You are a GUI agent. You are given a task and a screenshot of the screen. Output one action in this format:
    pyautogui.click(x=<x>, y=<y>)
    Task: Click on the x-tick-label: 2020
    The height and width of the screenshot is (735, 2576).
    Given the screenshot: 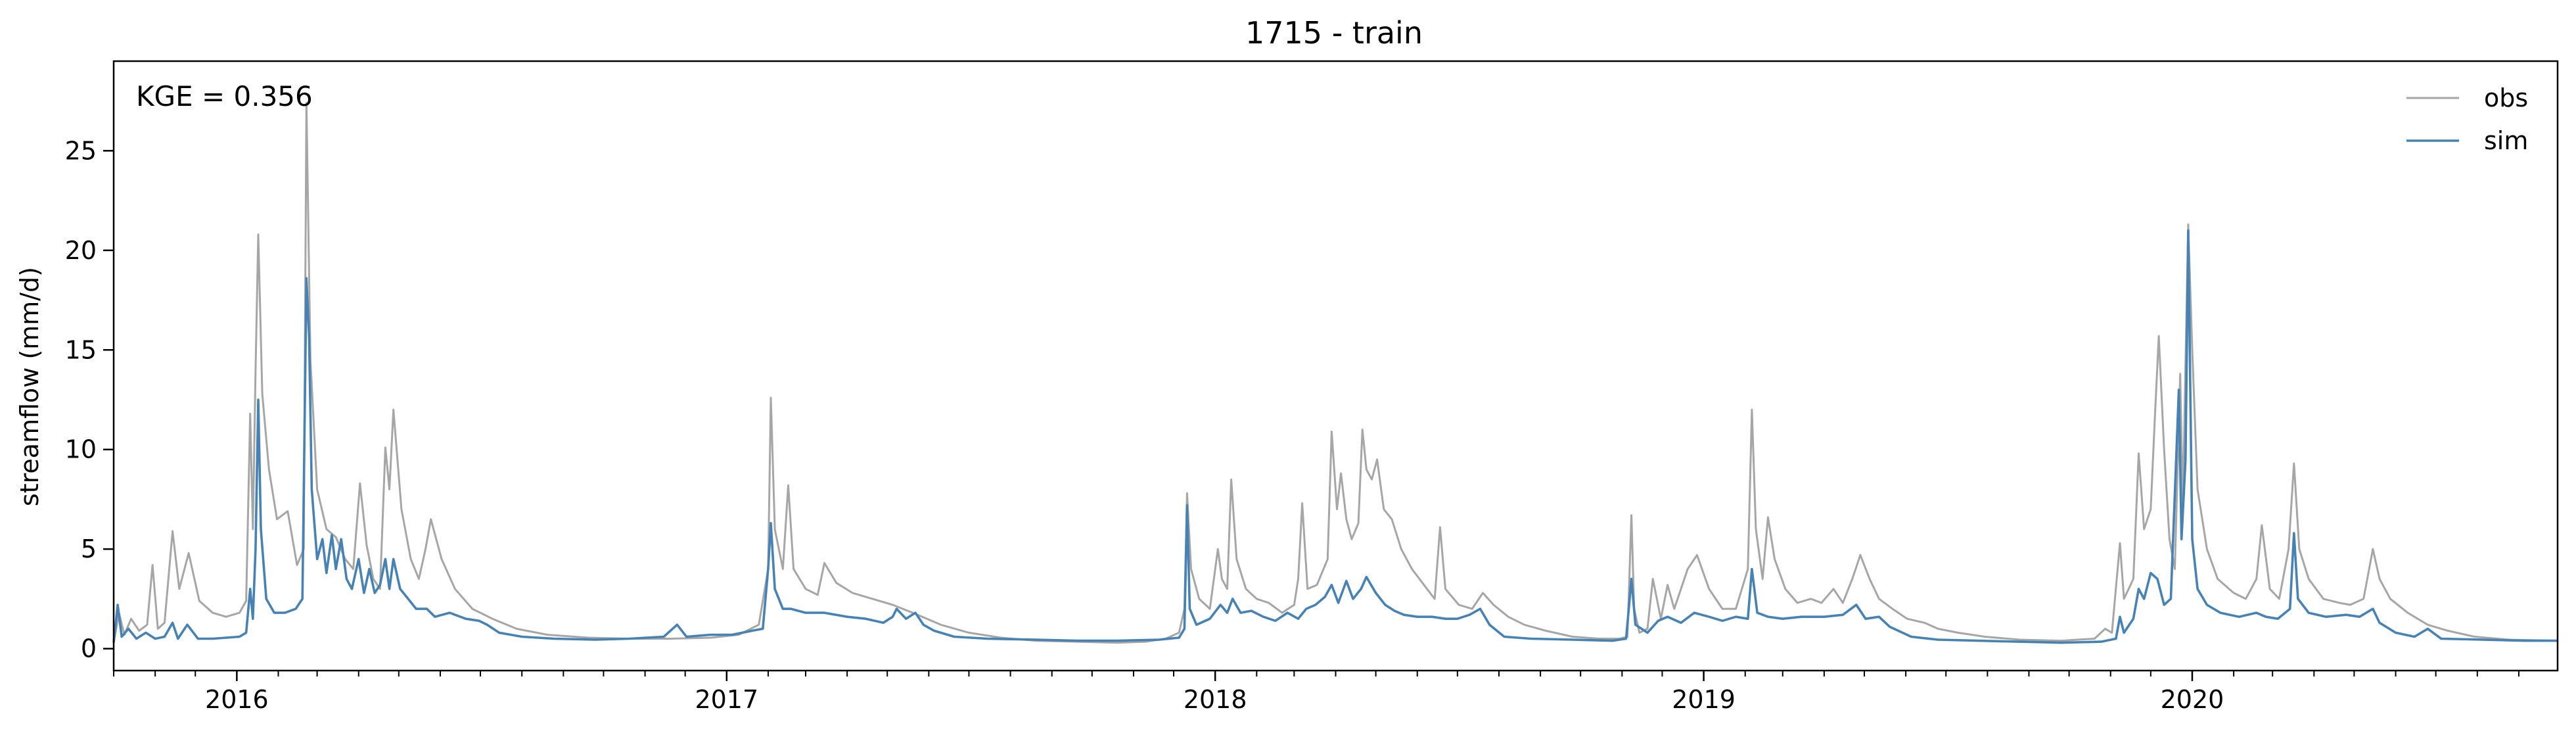 What is the action you would take?
    pyautogui.click(x=2192, y=700)
    